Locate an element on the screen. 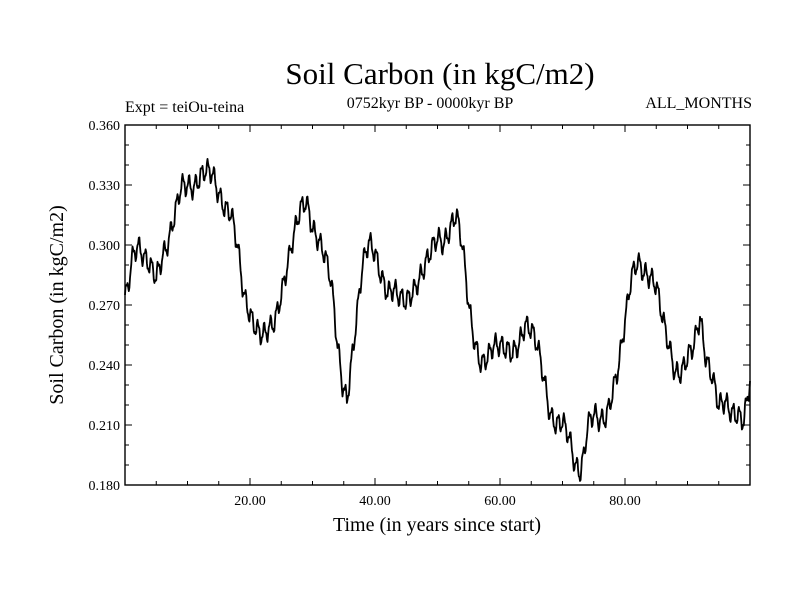  y-axis-label: Soil Carbon (in kgC/m2) is located at coordinates (57, 304).